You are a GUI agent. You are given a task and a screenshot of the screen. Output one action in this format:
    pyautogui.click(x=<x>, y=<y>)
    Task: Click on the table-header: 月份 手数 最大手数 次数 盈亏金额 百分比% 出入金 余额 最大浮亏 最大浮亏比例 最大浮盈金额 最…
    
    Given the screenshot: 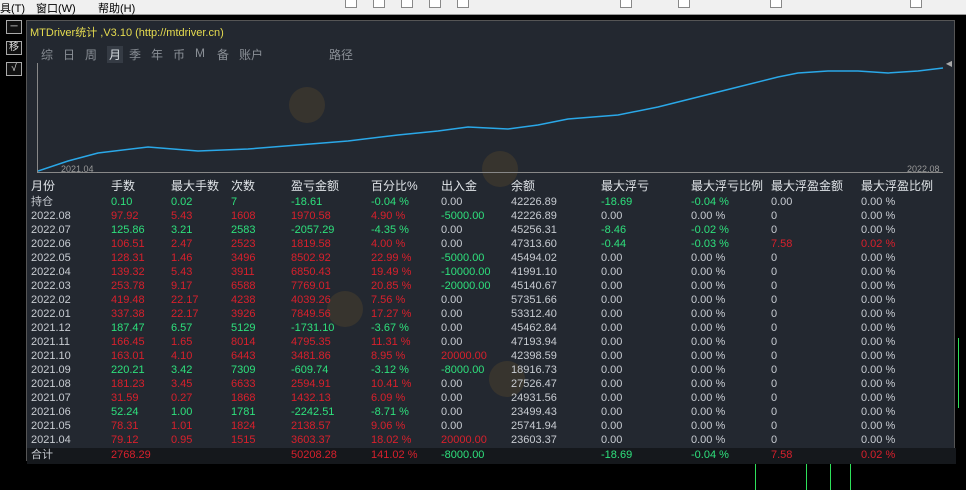 What is the action you would take?
    pyautogui.click(x=491, y=187)
    